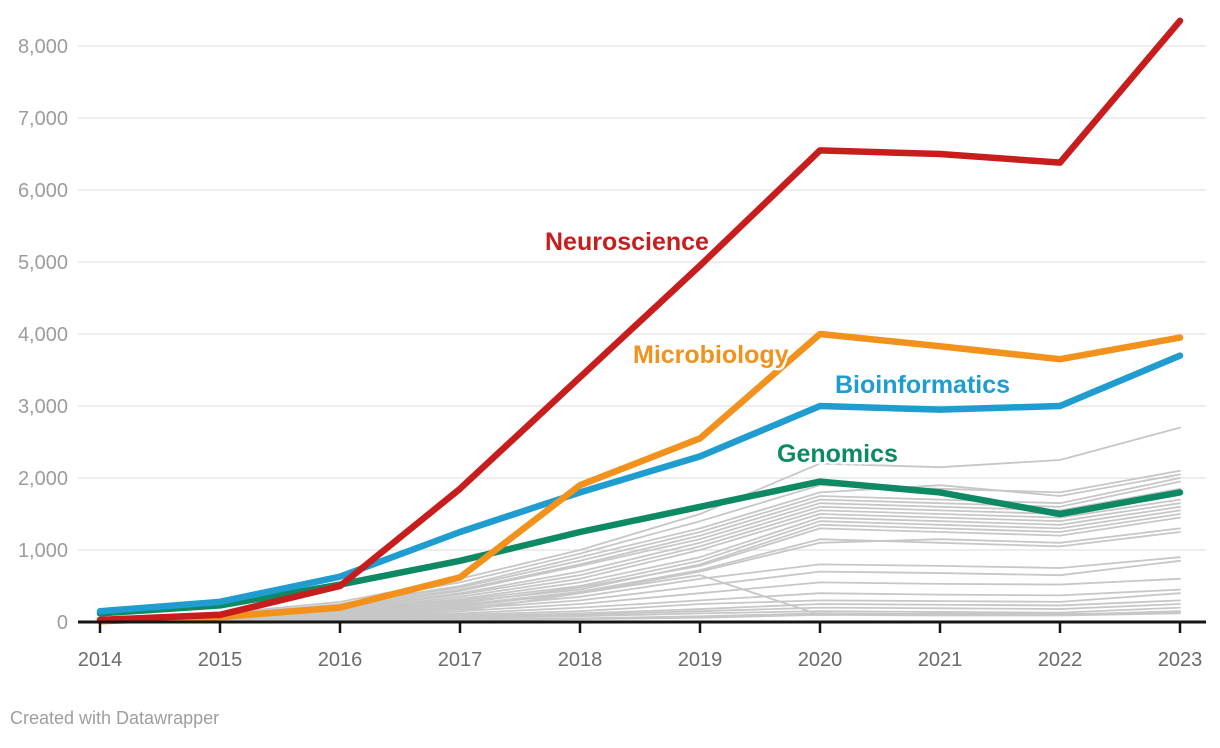 This screenshot has width=1220, height=748. I want to click on series-label-microbiology: Microbiology, so click(711, 355).